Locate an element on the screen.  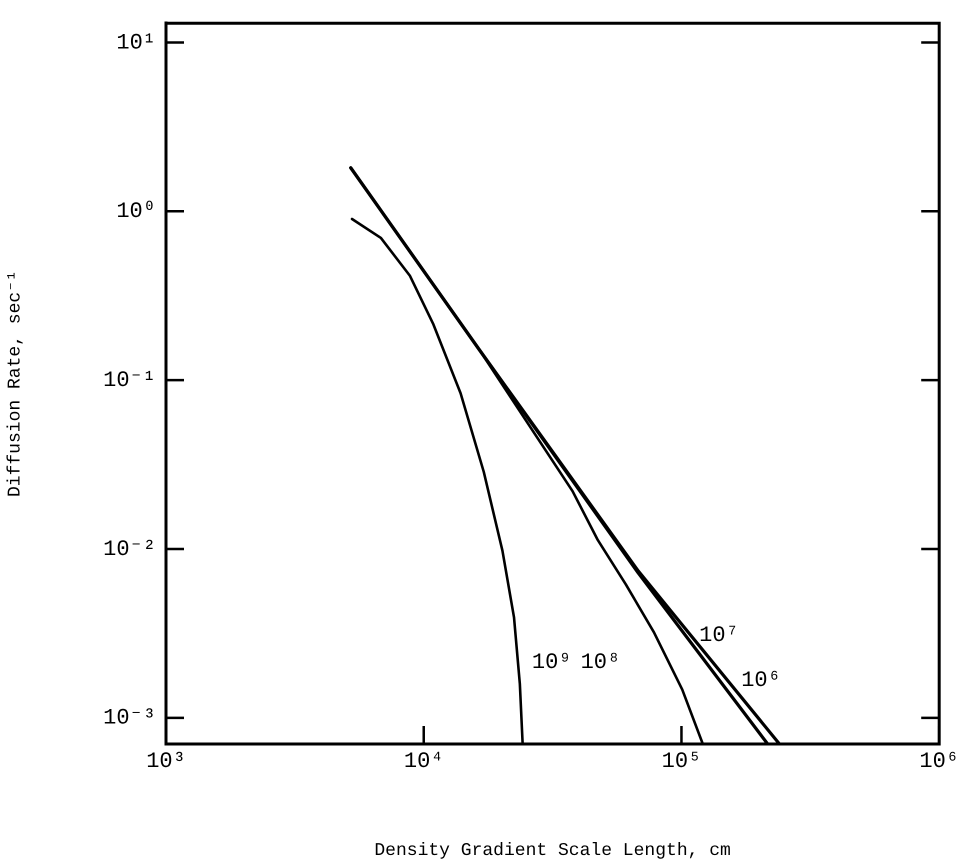
x-tick-label: 10⁴ is located at coordinates (424, 761).